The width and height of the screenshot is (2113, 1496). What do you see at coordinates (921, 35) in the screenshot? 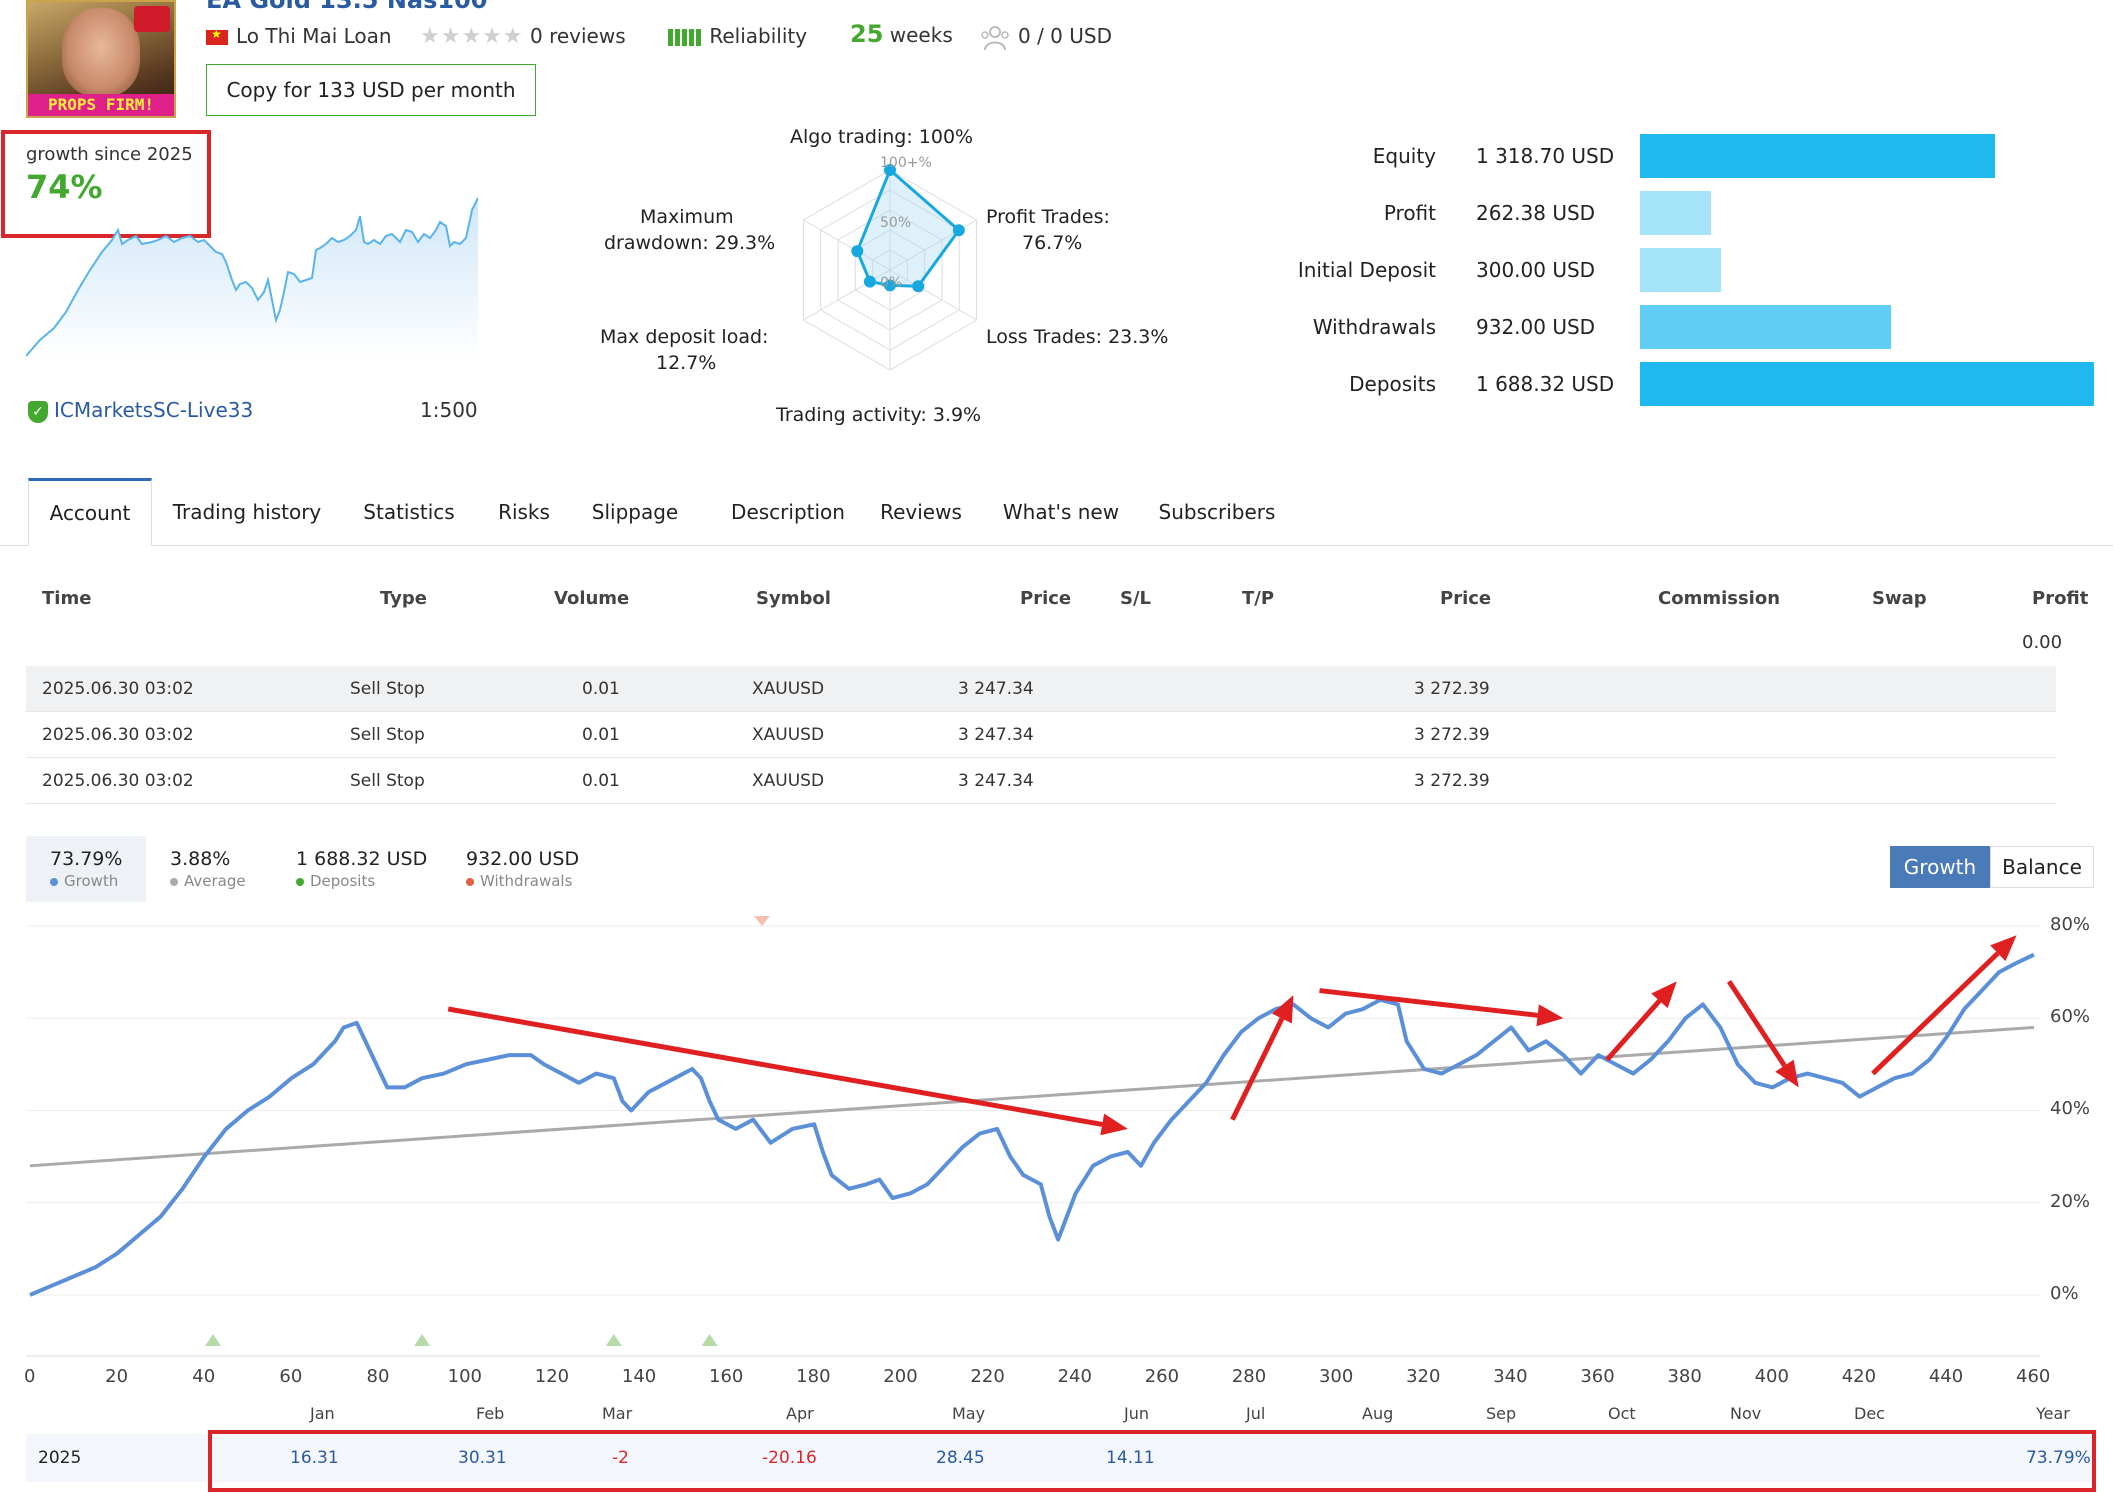
I see `weeks-label: weeks` at bounding box center [921, 35].